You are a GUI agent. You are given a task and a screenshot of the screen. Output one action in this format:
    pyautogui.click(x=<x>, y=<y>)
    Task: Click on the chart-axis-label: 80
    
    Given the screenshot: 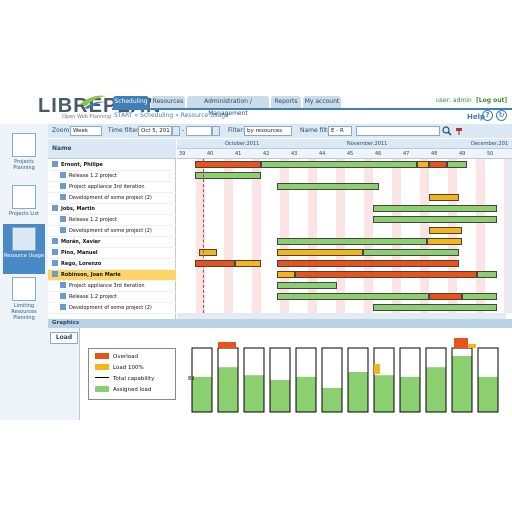 What is the action you would take?
    pyautogui.click(x=191, y=379)
    